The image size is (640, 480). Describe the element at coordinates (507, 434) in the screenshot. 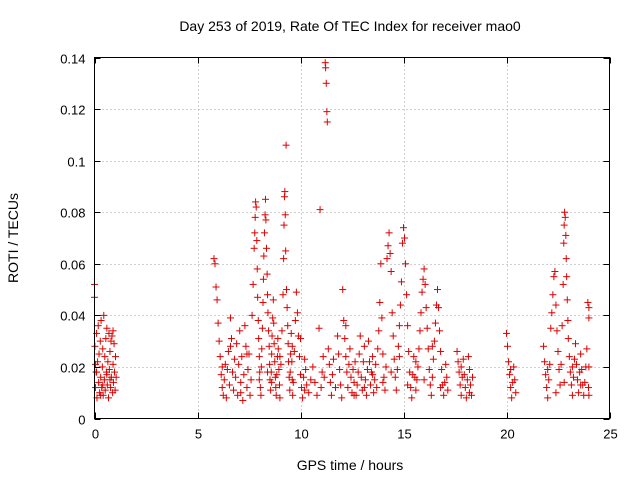

I see `x-tick-label: 20` at that location.